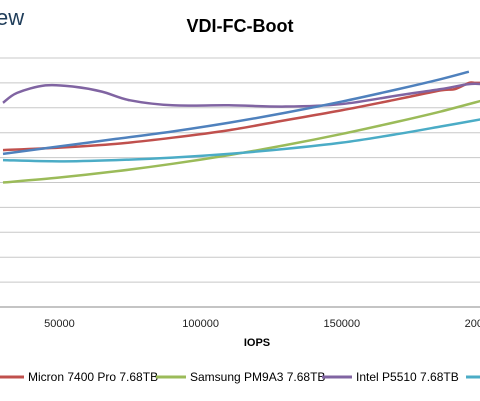 The width and height of the screenshot is (480, 401). What do you see at coordinates (93, 377) in the screenshot?
I see `legend-label: Micron 7400 Pro 7.68TB` at bounding box center [93, 377].